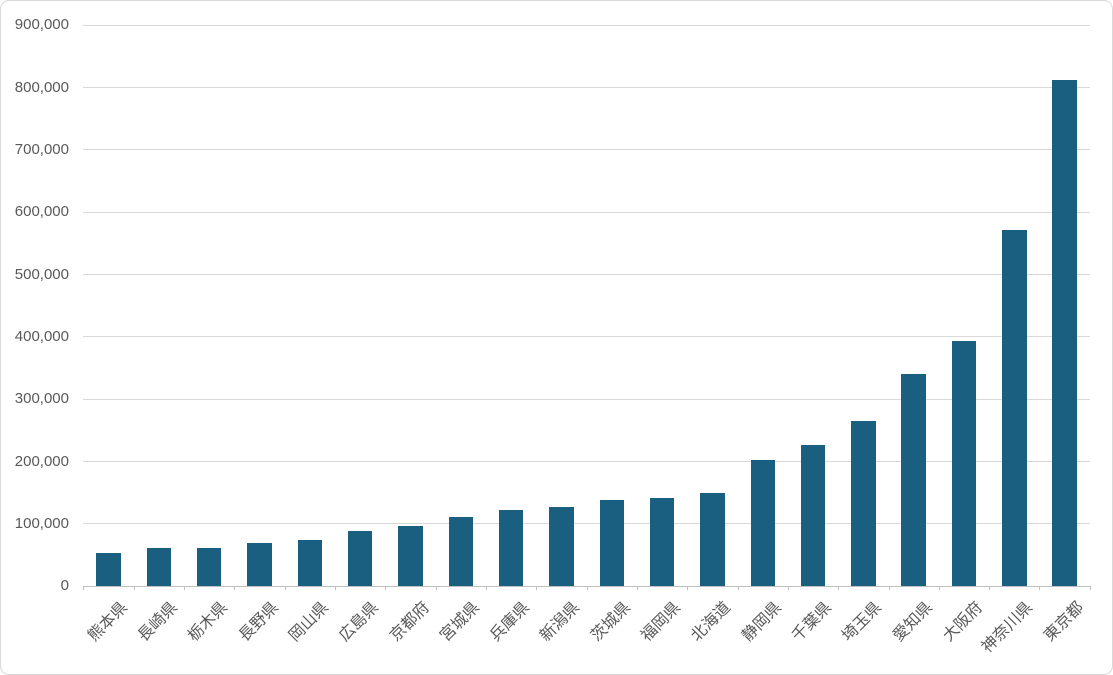  I want to click on x-axis-label: 宮城県, so click(459, 622).